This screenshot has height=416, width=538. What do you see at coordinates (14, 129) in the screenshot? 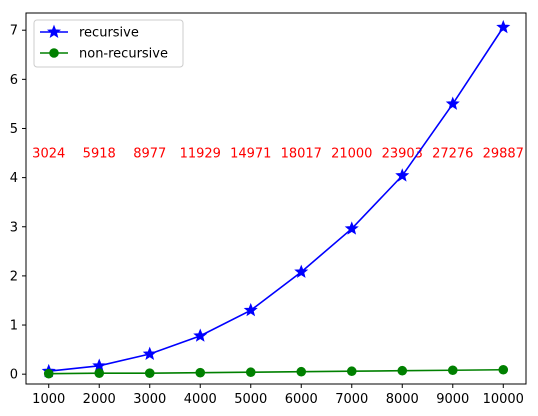
I see `y-tick-label: 5` at bounding box center [14, 129].